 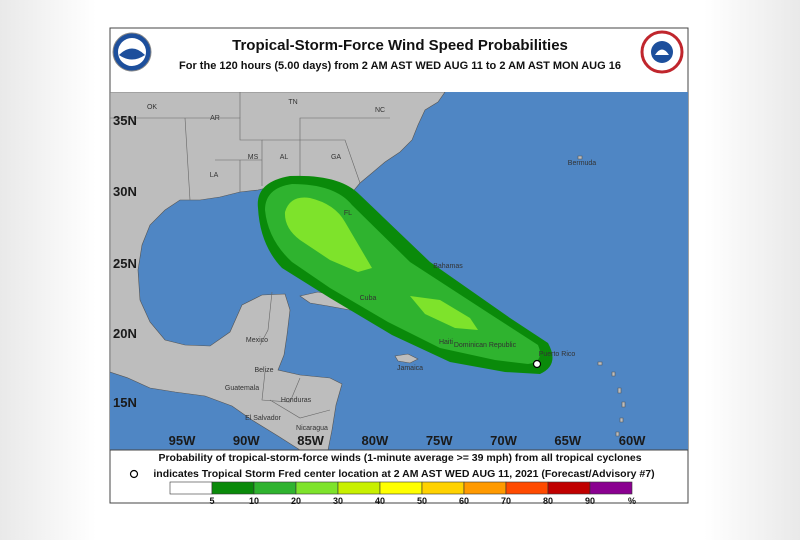 What do you see at coordinates (242, 388) in the screenshot?
I see `place-label: Guatemala` at bounding box center [242, 388].